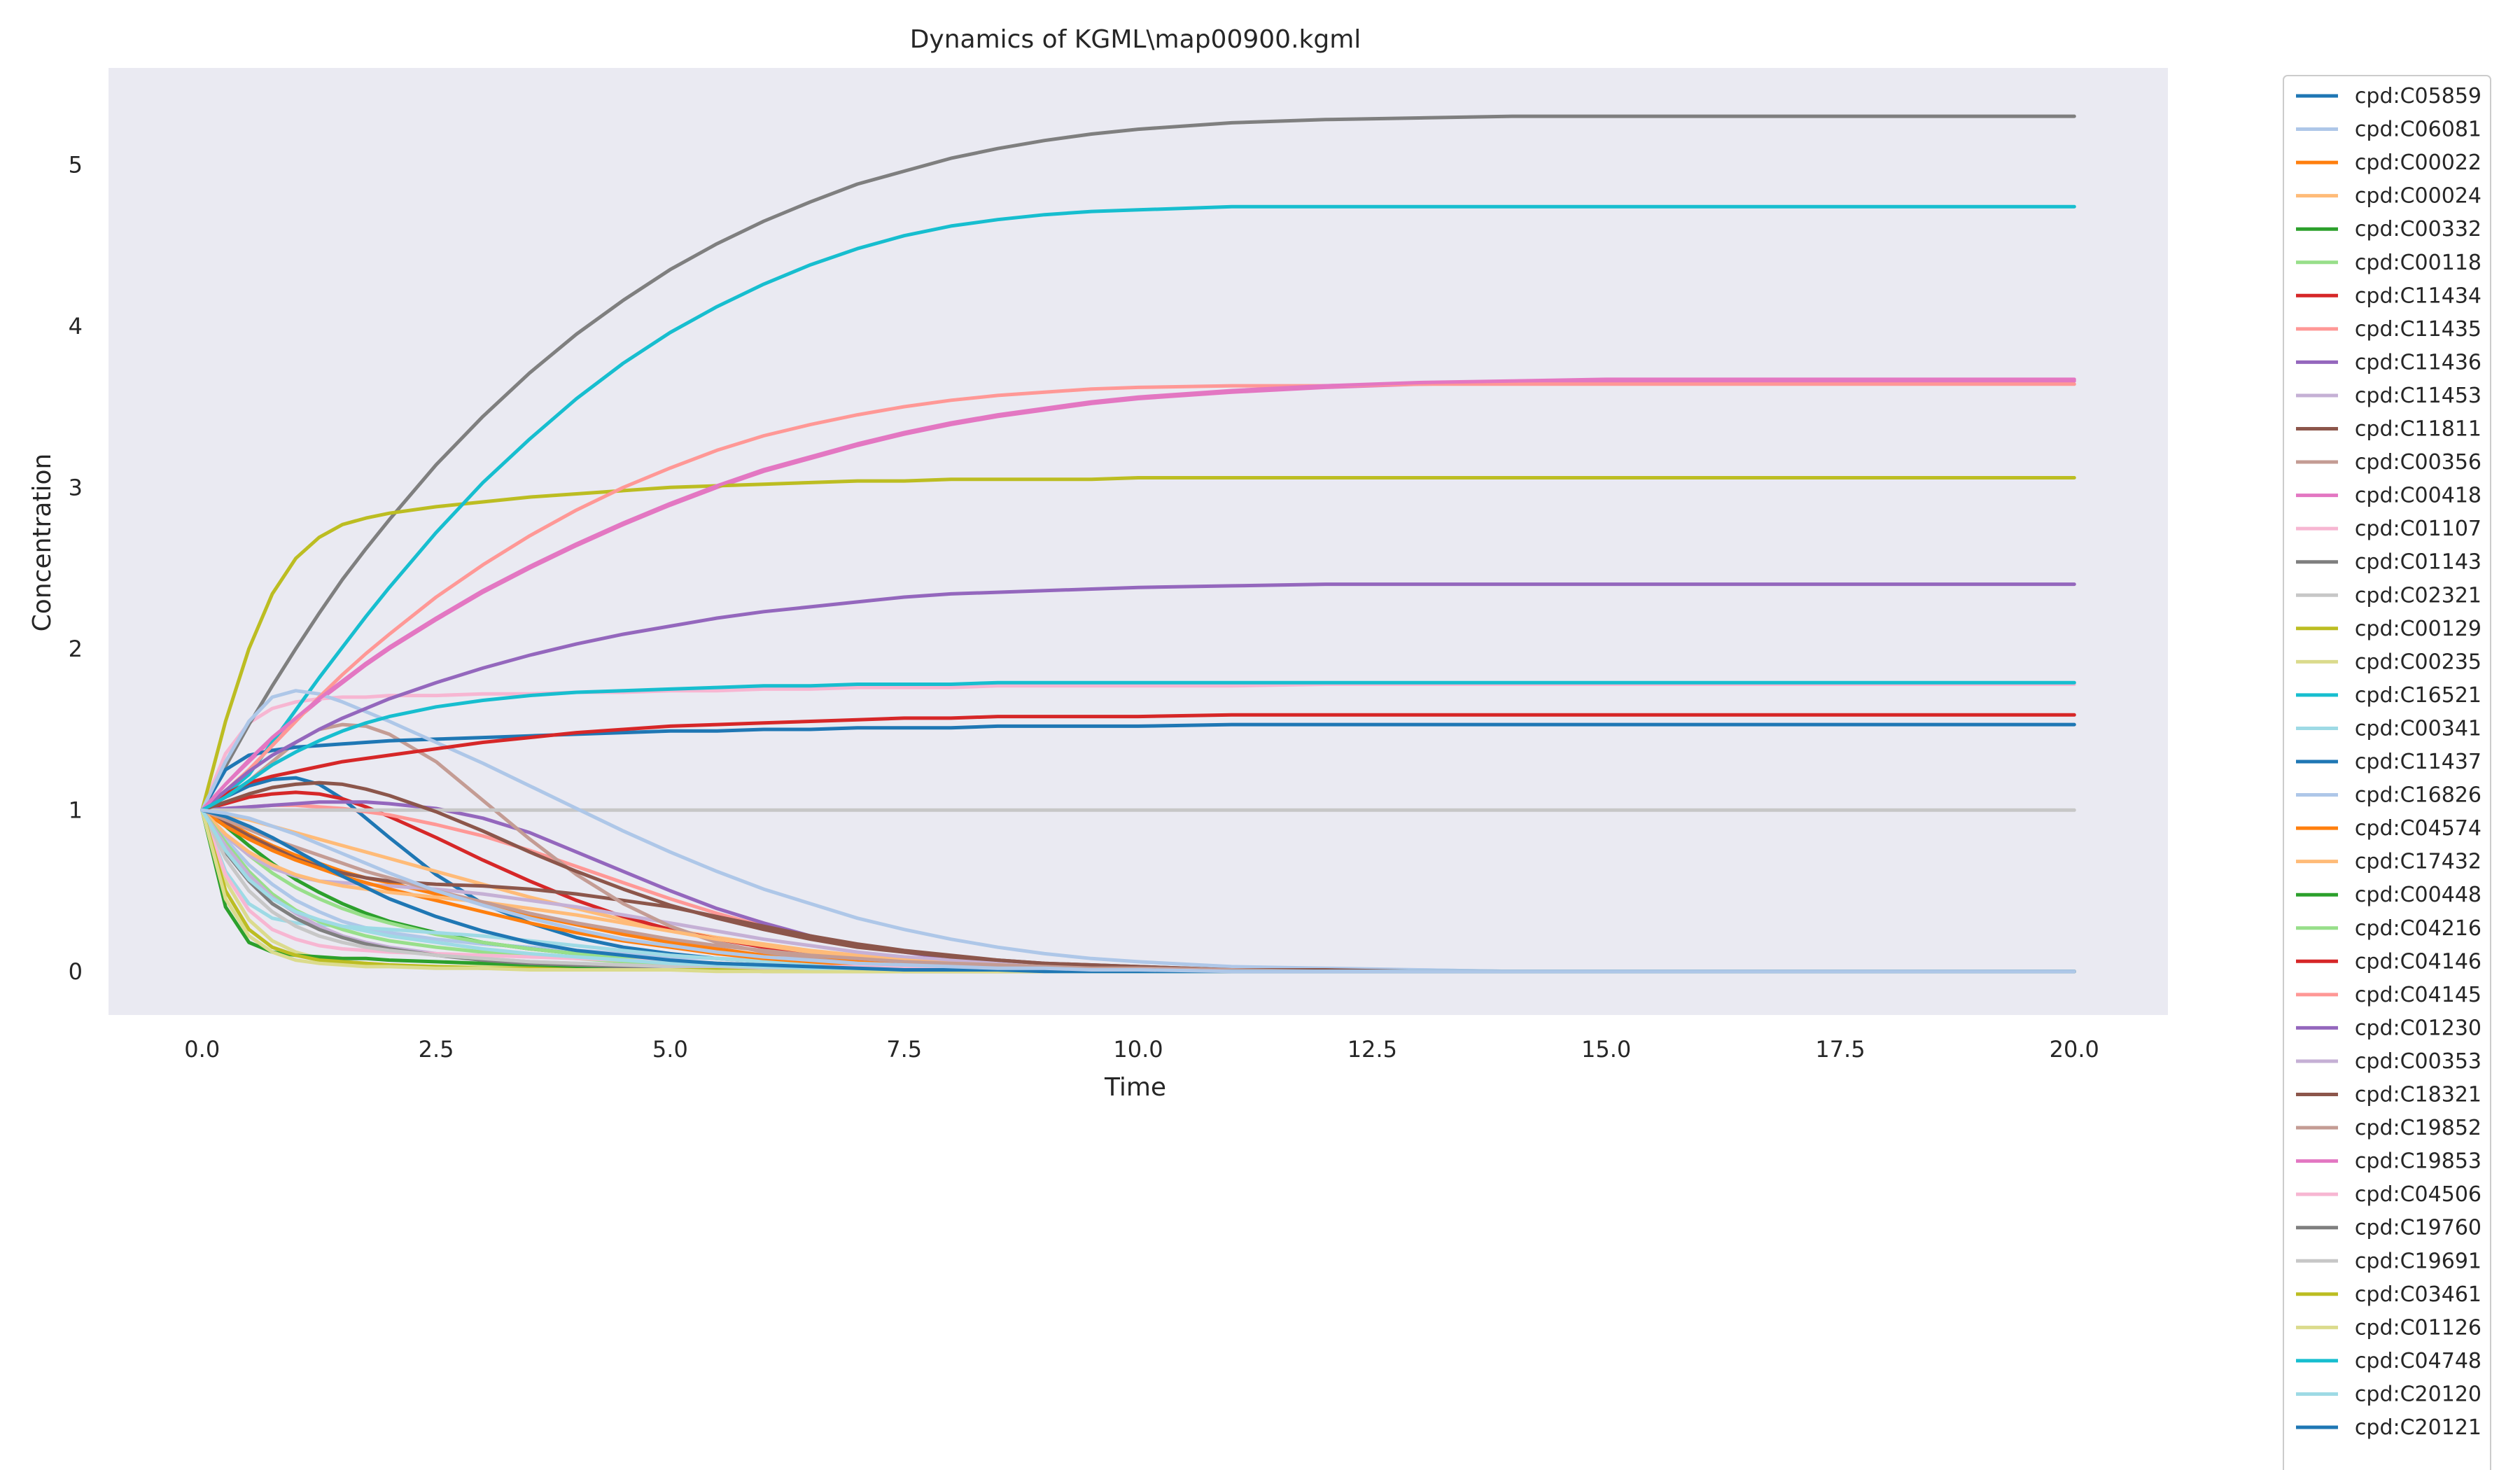  I want to click on y-tick-labels: 0 1 2 3 4 5, so click(76, 567).